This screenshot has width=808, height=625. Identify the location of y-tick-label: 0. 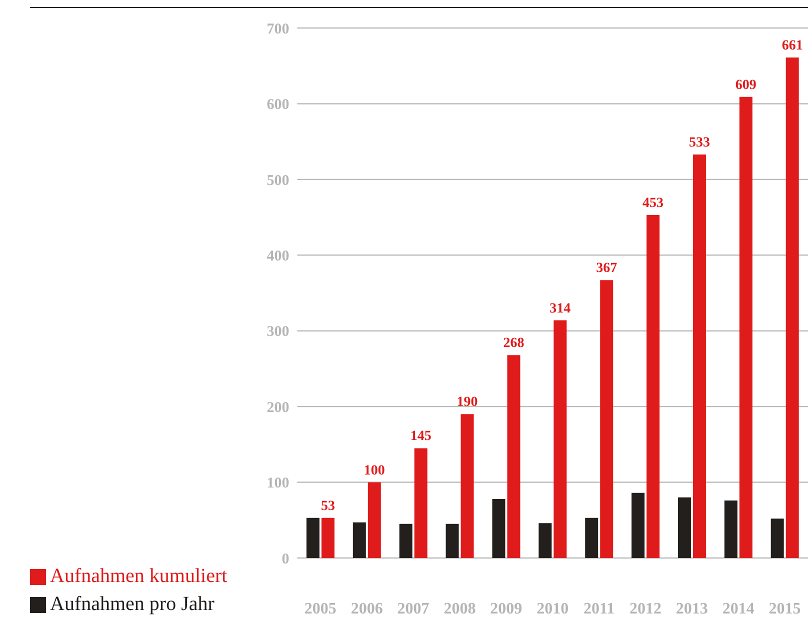
(286, 559).